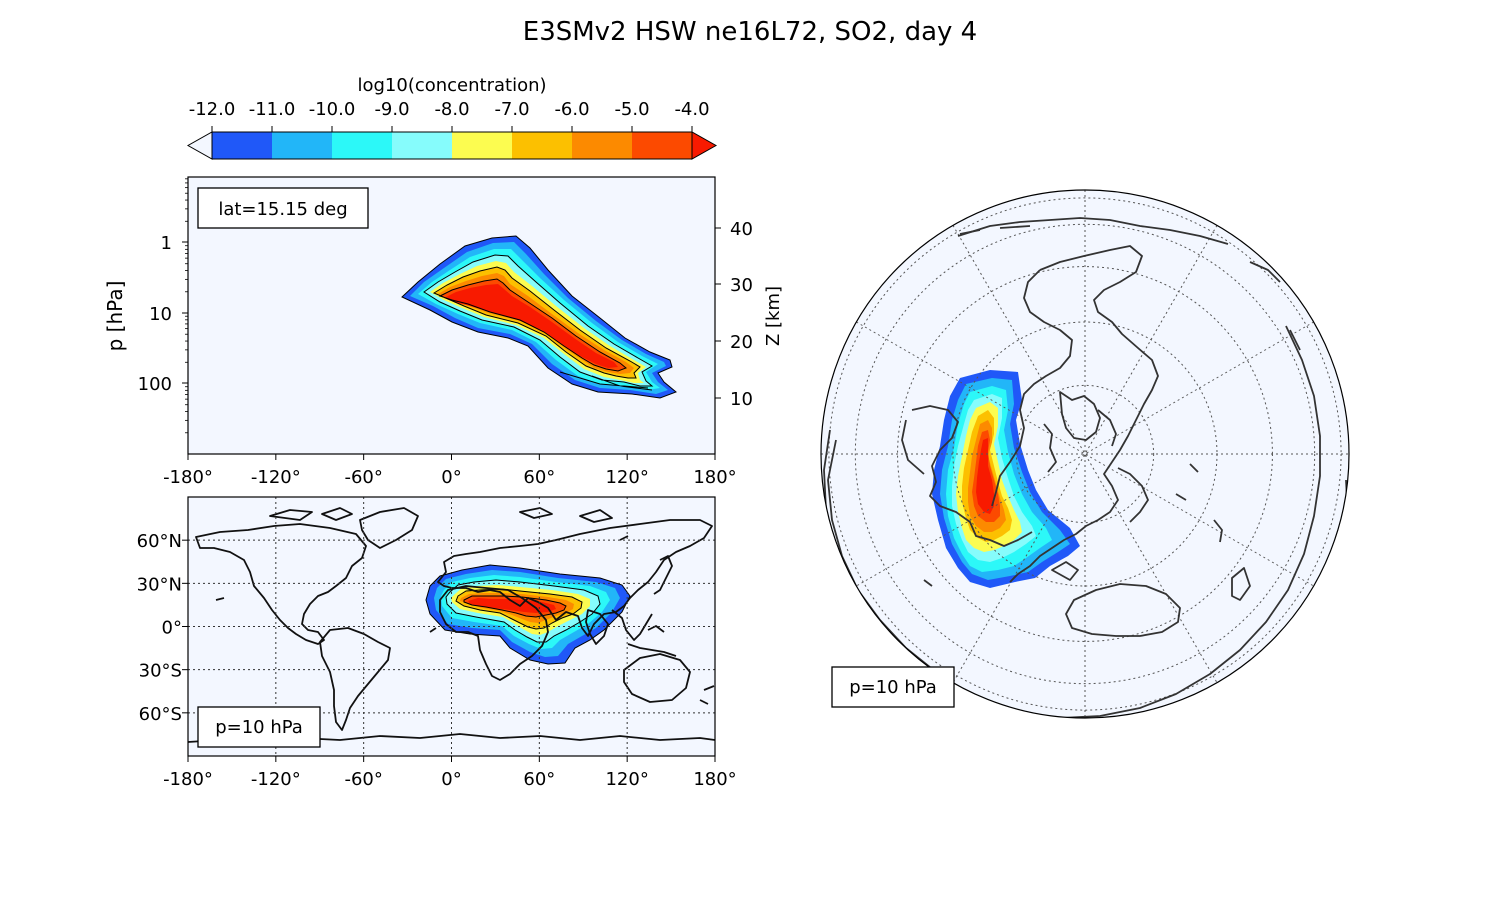 The image size is (1500, 900). Describe the element at coordinates (159, 584) in the screenshot. I see `y-tick-label: 30°N` at that location.